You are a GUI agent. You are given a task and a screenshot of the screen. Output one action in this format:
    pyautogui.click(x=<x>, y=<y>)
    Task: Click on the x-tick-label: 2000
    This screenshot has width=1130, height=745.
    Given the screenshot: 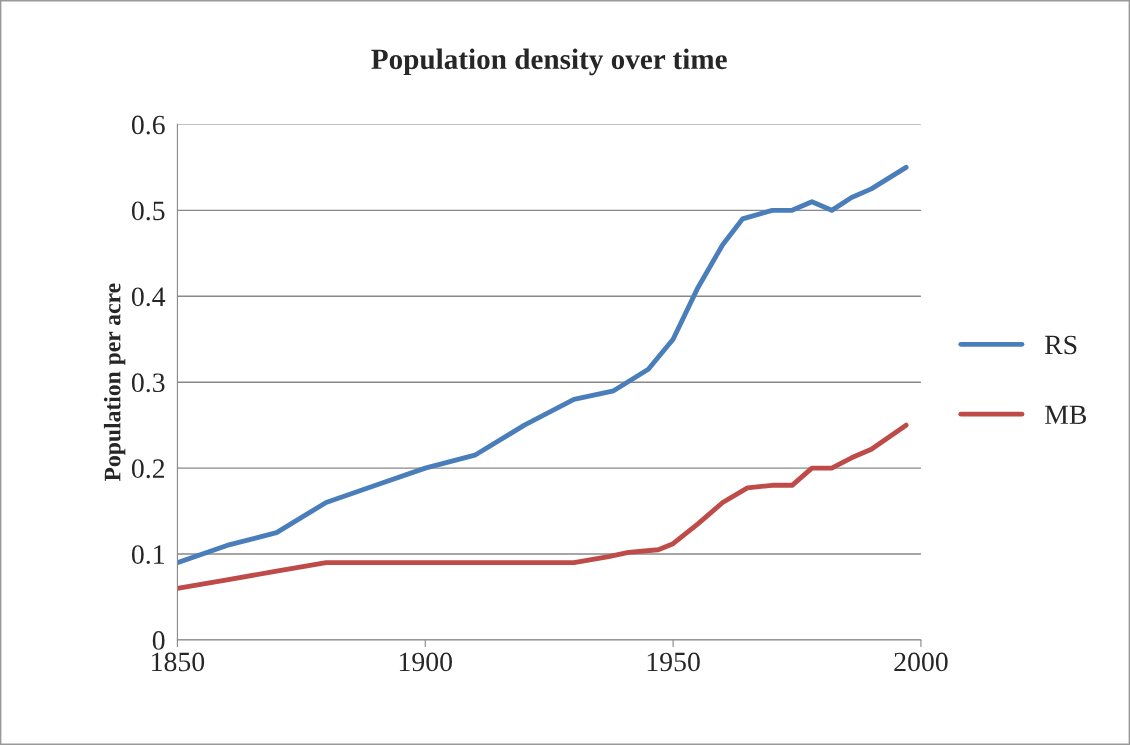 What is the action you would take?
    pyautogui.click(x=921, y=662)
    